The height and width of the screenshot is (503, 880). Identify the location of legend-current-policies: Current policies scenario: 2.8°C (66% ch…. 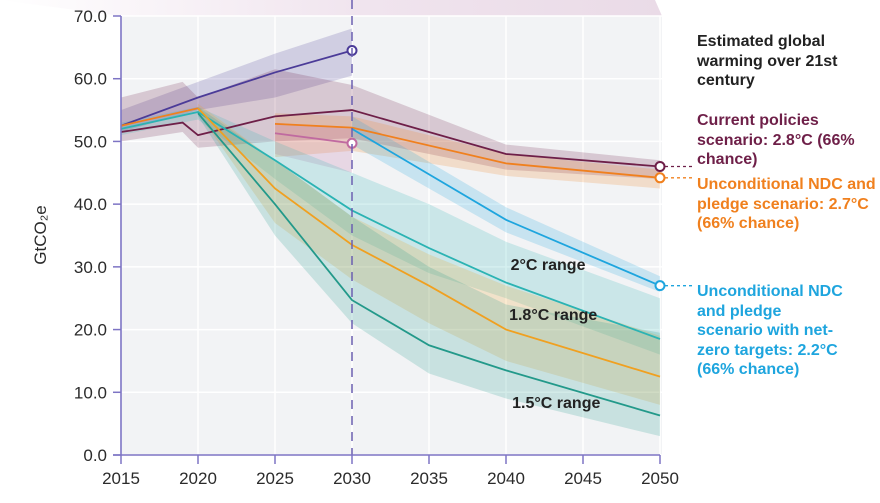
(776, 140).